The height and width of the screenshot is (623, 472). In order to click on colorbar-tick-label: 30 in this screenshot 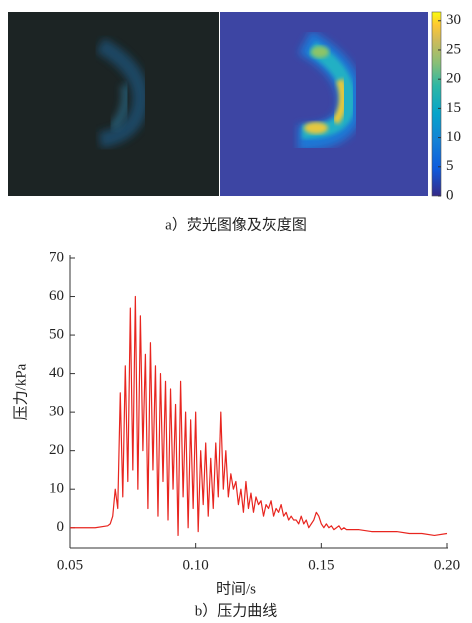, I will do `click(453, 20)`.